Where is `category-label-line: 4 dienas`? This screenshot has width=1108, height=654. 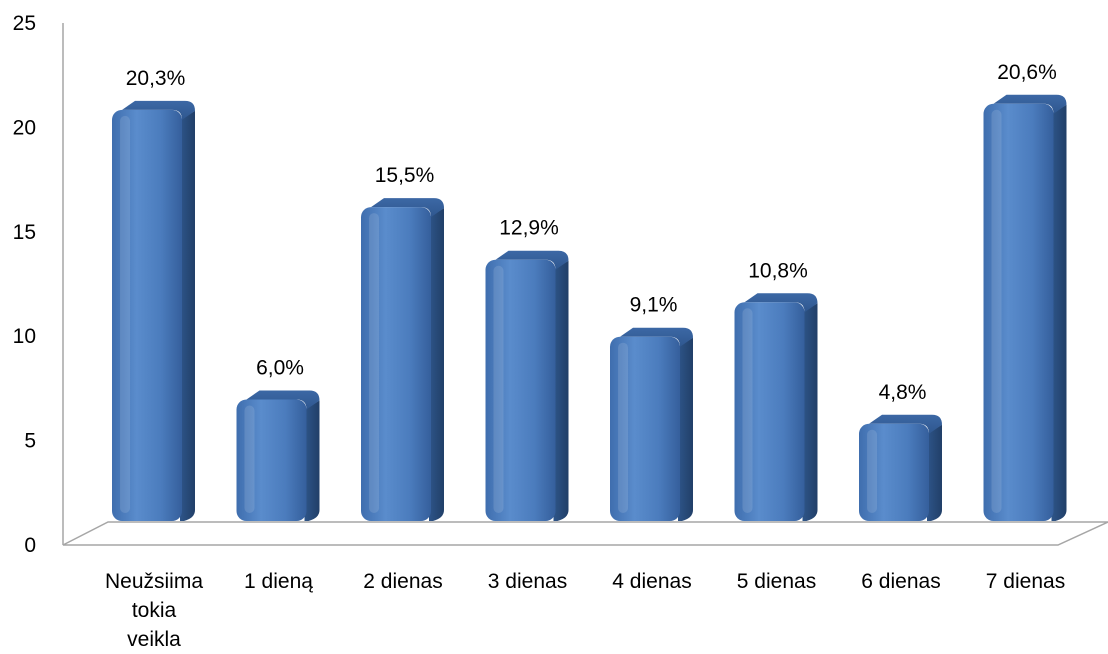 category-label-line: 4 dienas is located at coordinates (651, 581).